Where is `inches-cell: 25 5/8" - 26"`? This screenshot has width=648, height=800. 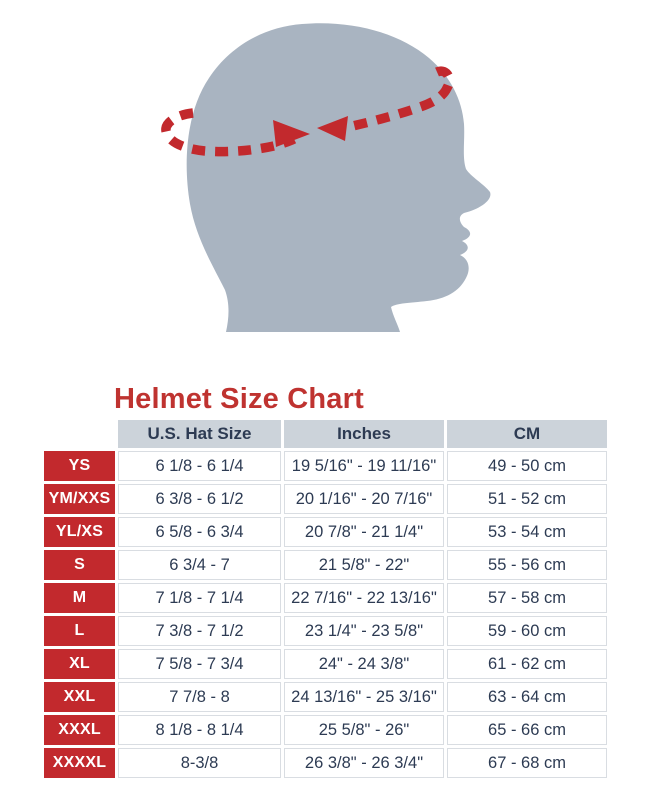 inches-cell: 25 5/8" - 26" is located at coordinates (364, 730).